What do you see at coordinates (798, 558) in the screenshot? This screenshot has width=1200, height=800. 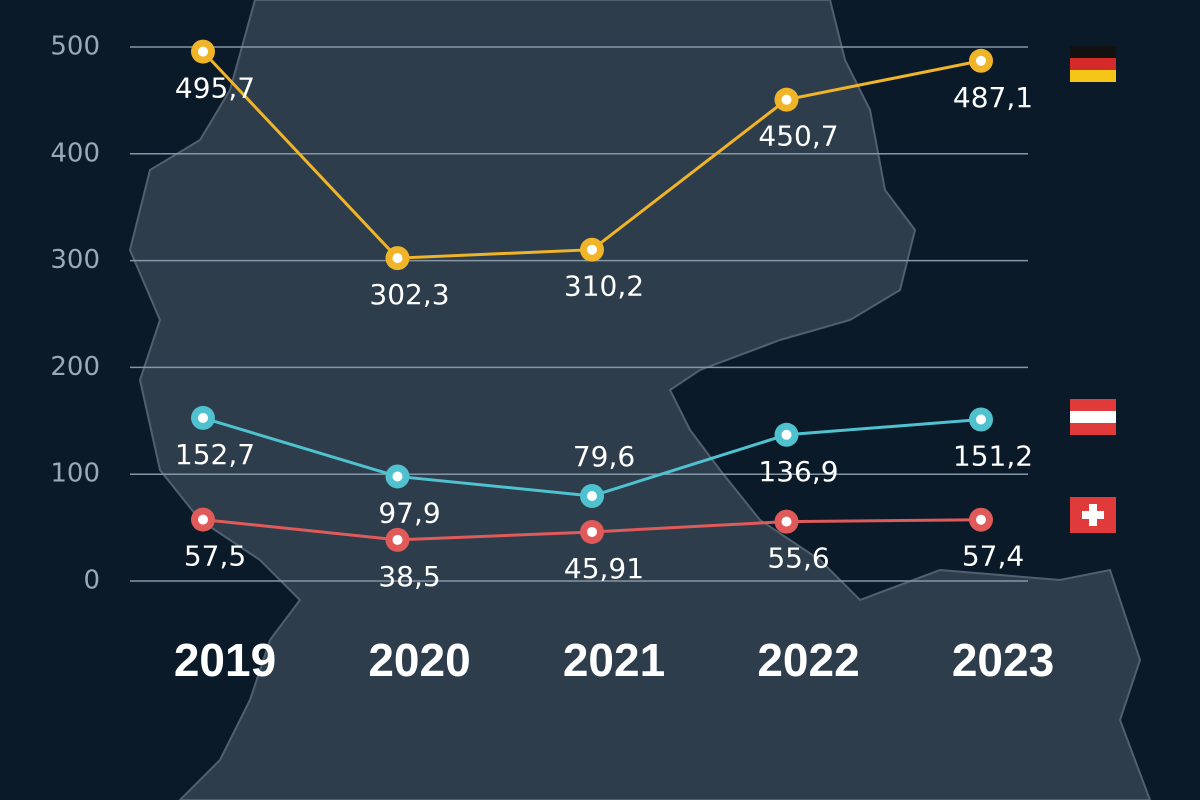 I see `value-label: 55,6` at bounding box center [798, 558].